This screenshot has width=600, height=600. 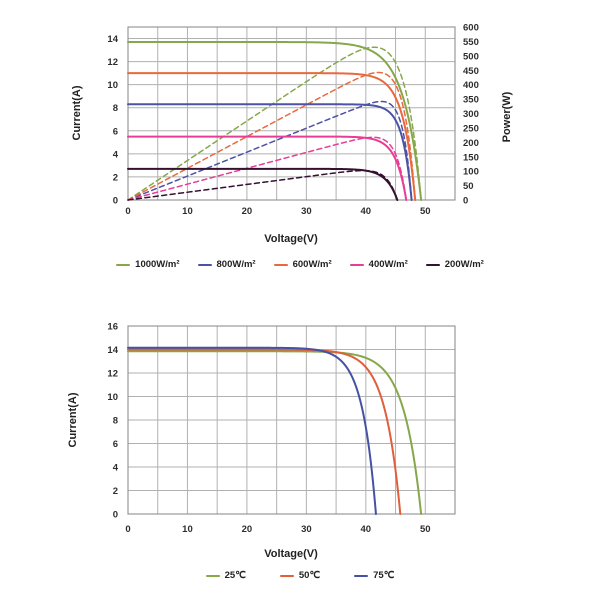 I want to click on legend-item-200W/m²: 200W/m², so click(x=454, y=264).